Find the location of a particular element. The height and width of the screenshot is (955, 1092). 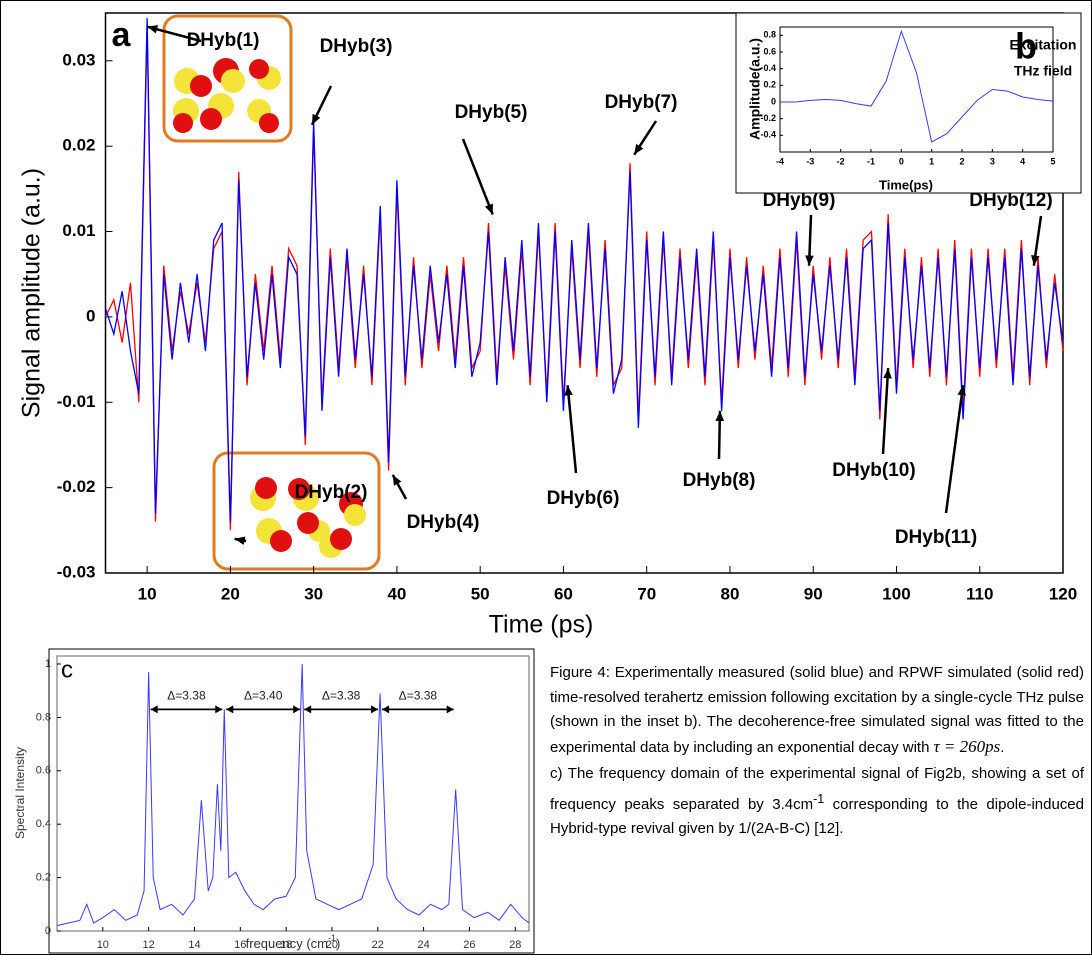

annotation-label: DHyb(6) is located at coordinates (583, 498).